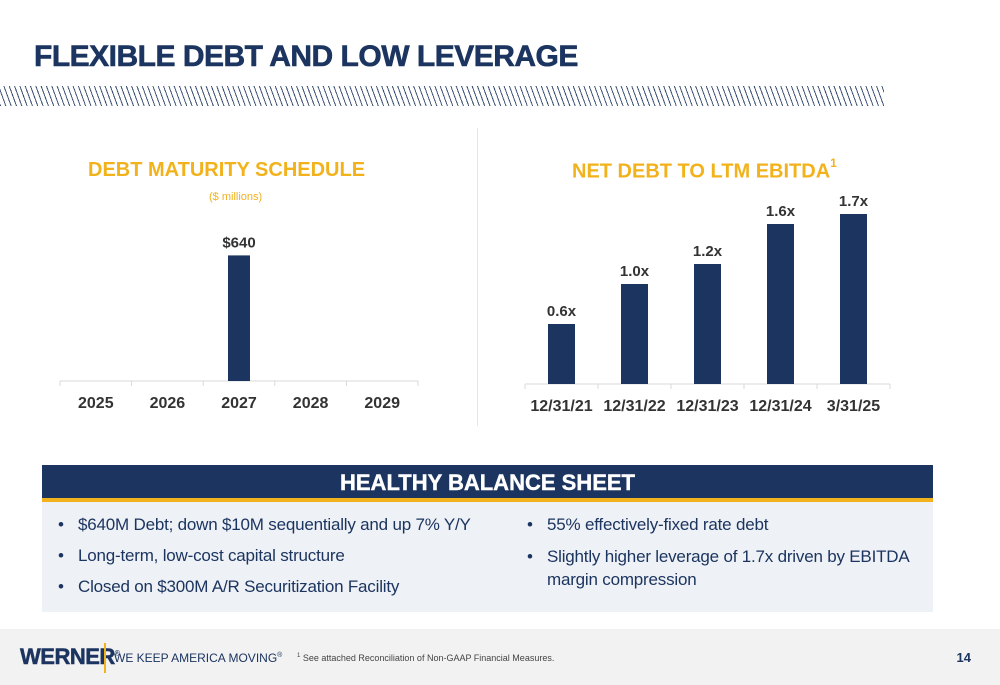  I want to click on slide-title: FLEXIBLE DEBT AND LOW LEVERAGE, so click(306, 57).